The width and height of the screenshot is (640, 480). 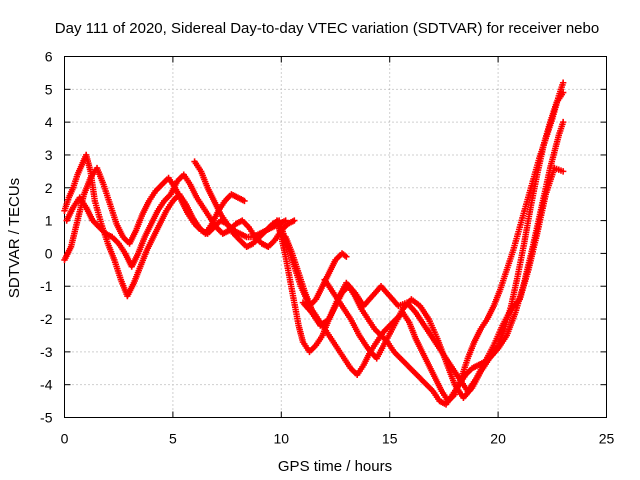 What do you see at coordinates (46, 352) in the screenshot?
I see `y-tick-label: -3` at bounding box center [46, 352].